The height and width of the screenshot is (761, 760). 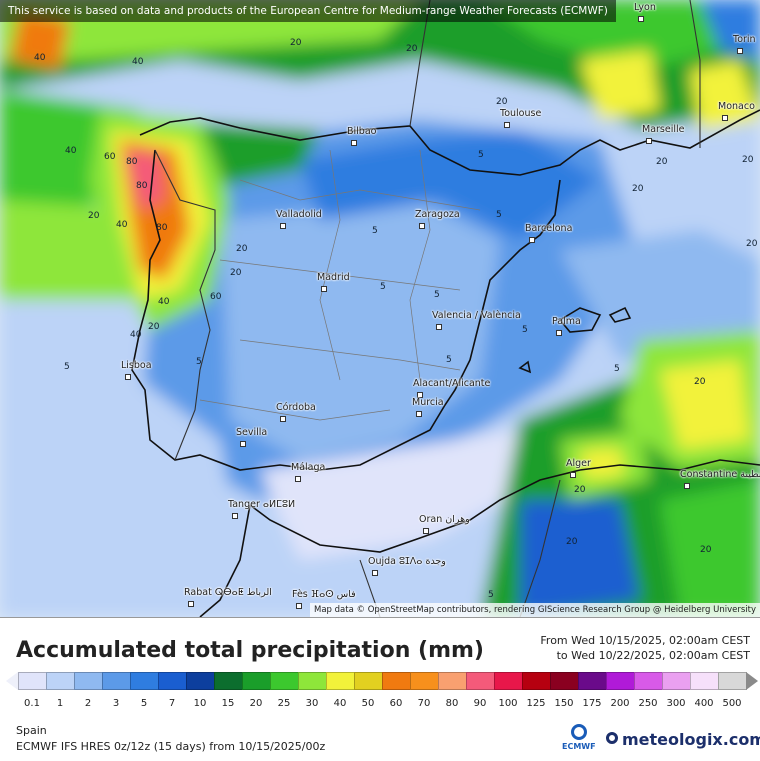 I want to click on city-label: Toulouse, so click(x=521, y=113).